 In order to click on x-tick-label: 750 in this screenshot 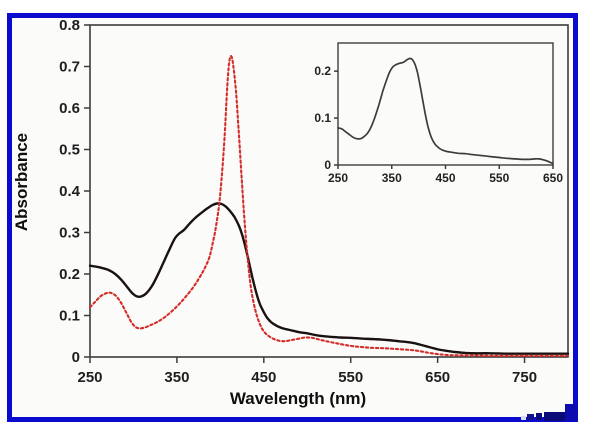, I will do `click(524, 377)`.